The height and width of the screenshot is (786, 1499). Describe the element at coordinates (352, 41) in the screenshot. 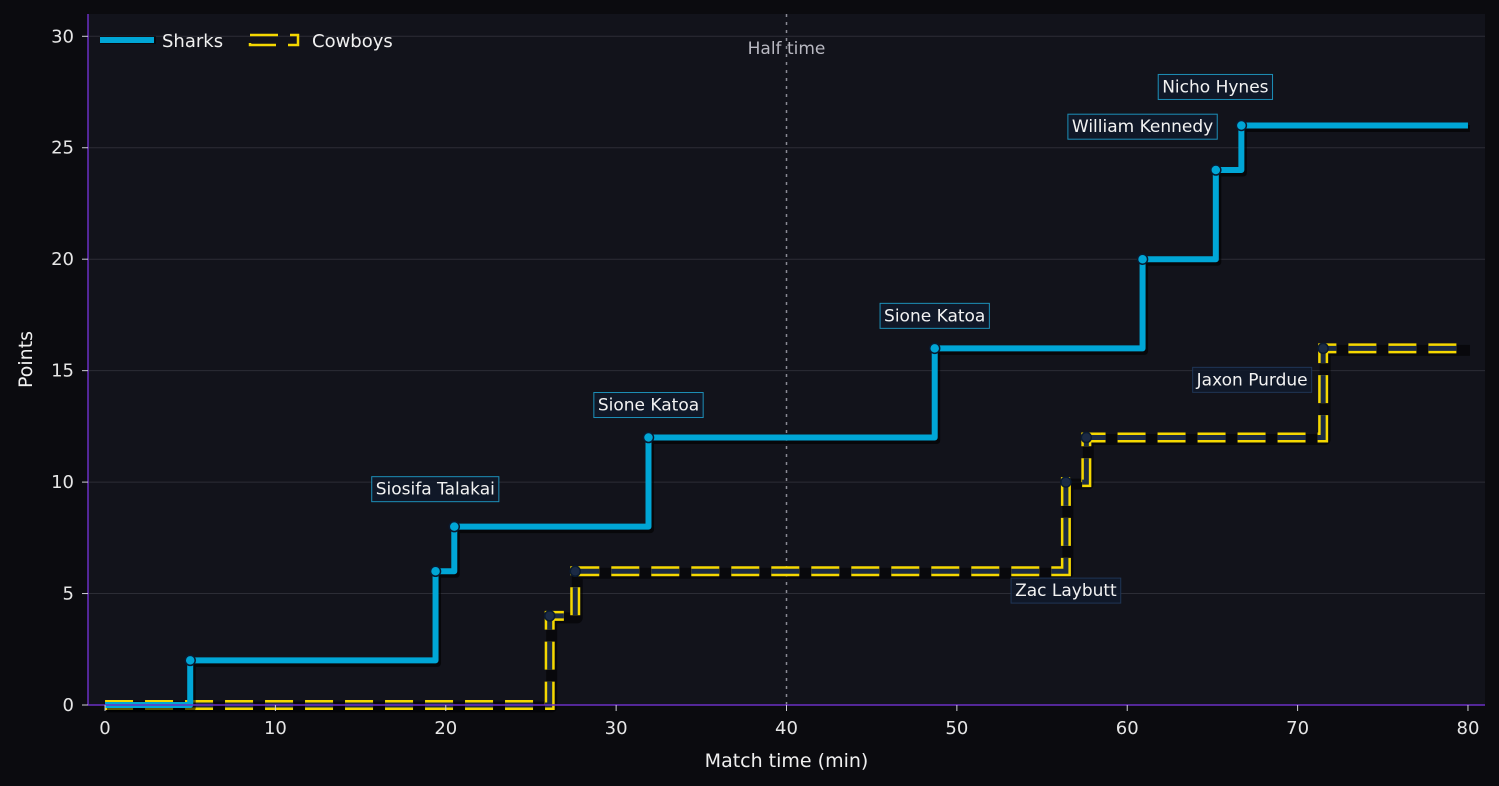

I see `legend-label: Cowboys` at that location.